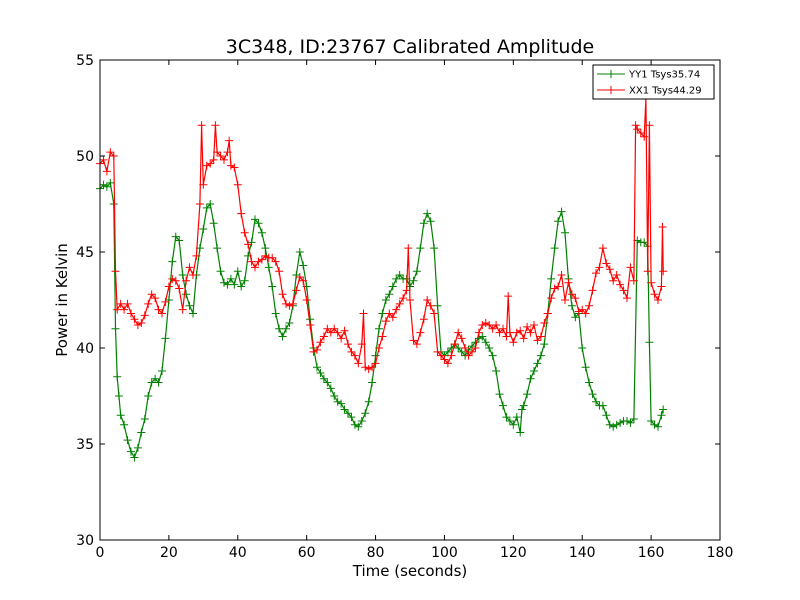 The height and width of the screenshot is (600, 800). I want to click on y-tick-label: 55, so click(85, 61).